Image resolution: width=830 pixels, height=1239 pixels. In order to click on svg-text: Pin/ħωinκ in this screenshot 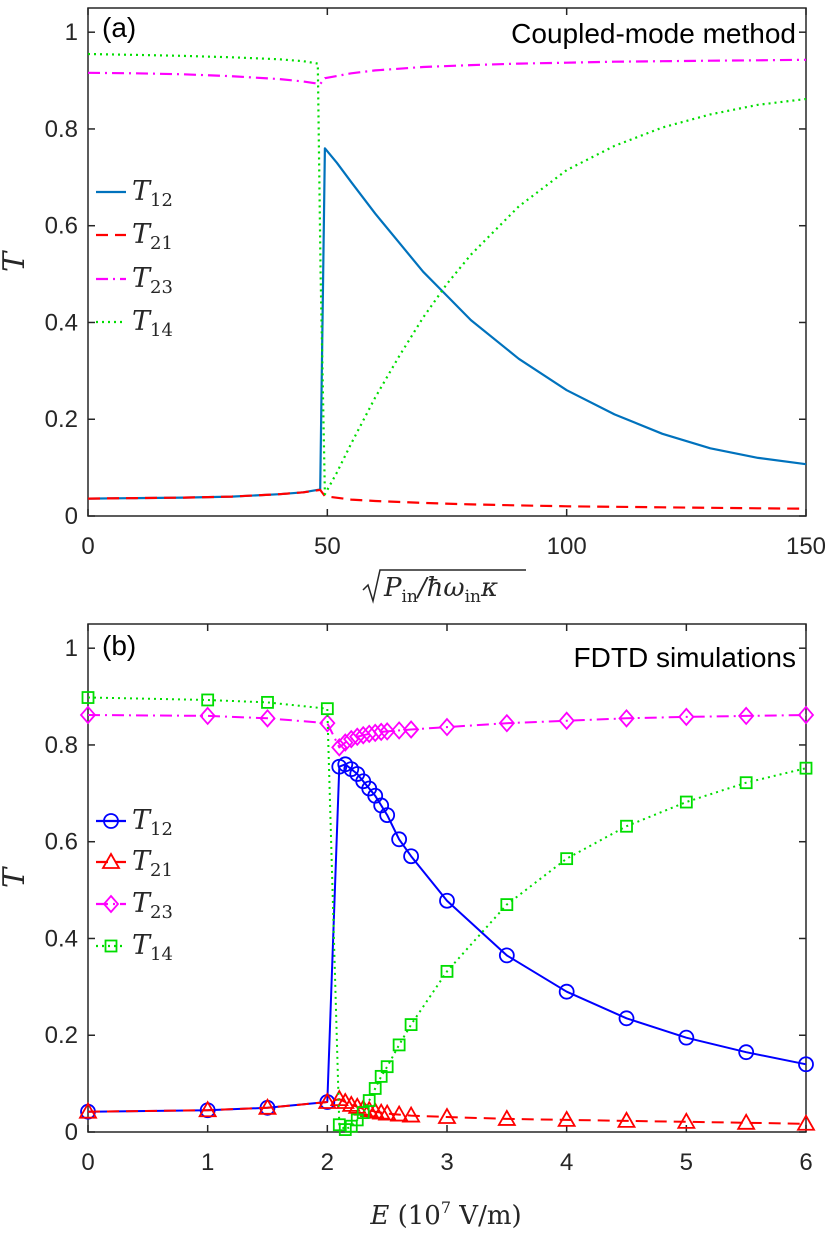, I will do `click(440, 590)`.